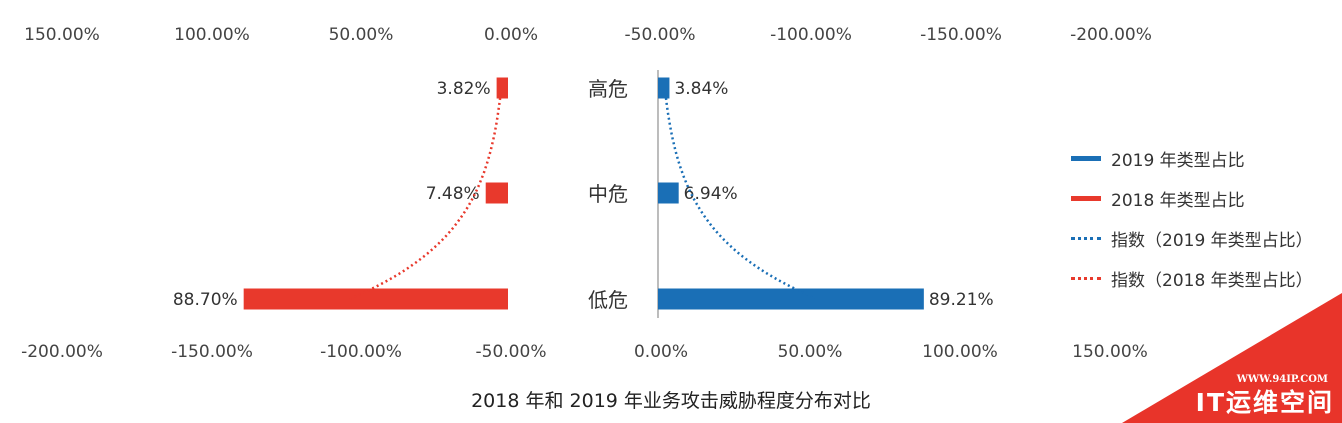 This screenshot has width=1342, height=423. What do you see at coordinates (1212, 280) in the screenshot?
I see `legend-label-trend-2018: 指数（2018 年类型占比）` at bounding box center [1212, 280].